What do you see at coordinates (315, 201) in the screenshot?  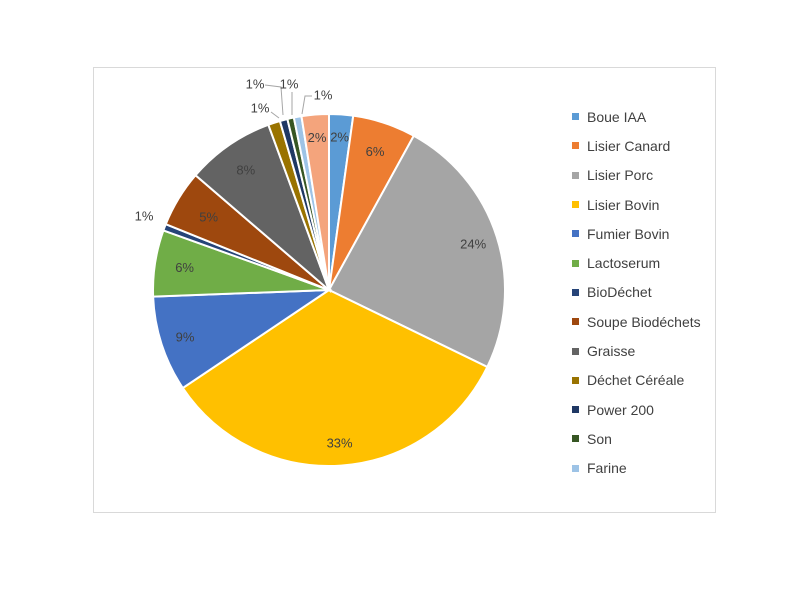 I see `pie-slice-unlabeled` at bounding box center [315, 201].